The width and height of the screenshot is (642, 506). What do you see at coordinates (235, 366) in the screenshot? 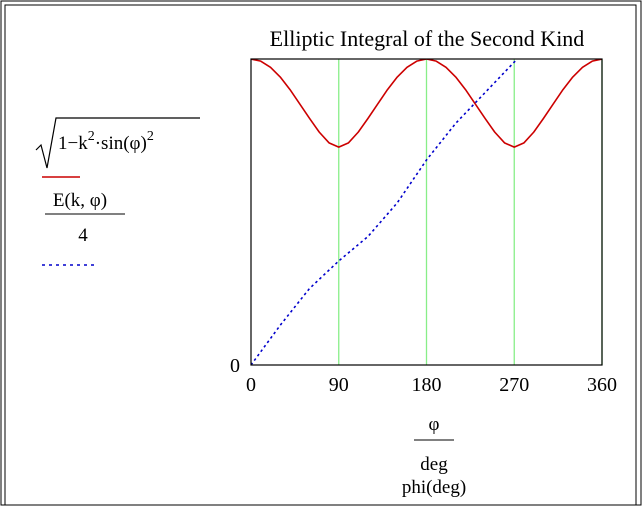
I see `y-tick-label-0: 0` at bounding box center [235, 366].